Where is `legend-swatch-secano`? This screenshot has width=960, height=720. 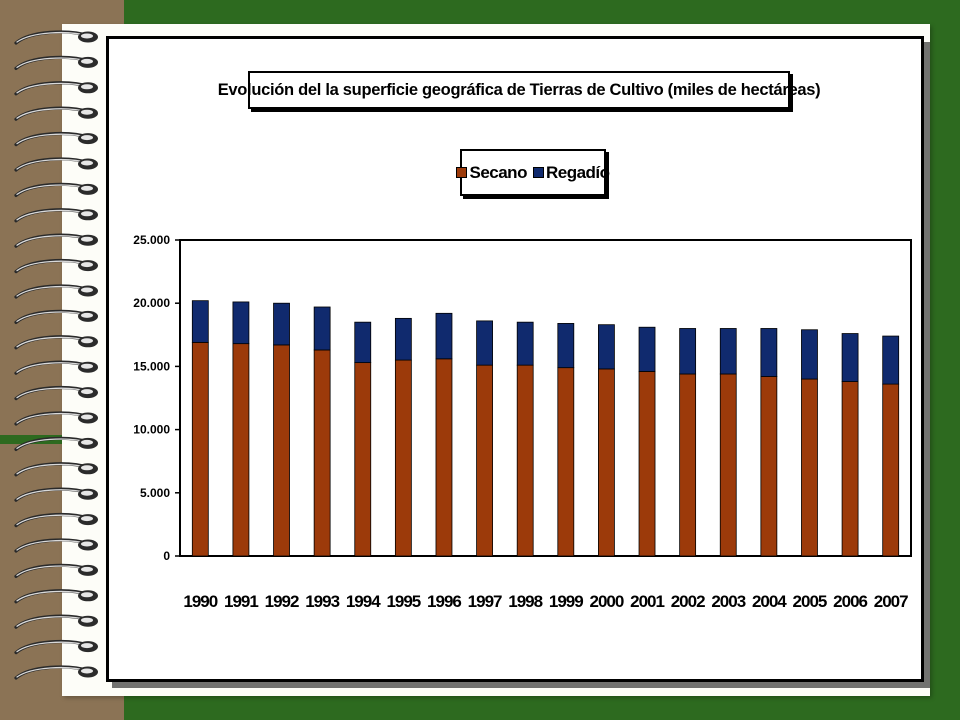 legend-swatch-secano is located at coordinates (462, 172).